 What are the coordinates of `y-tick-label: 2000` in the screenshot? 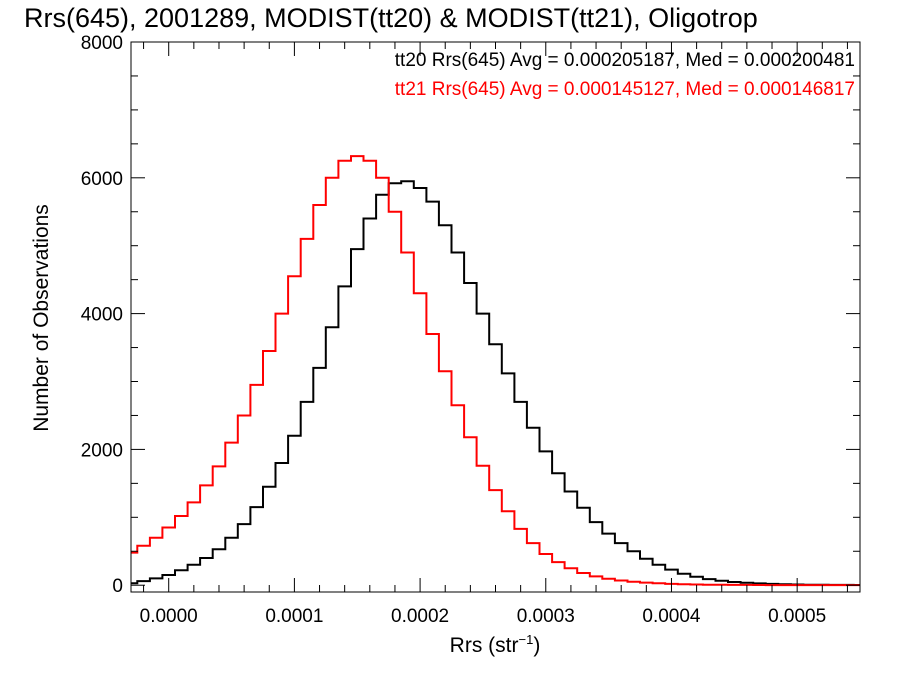 It's located at (102, 450).